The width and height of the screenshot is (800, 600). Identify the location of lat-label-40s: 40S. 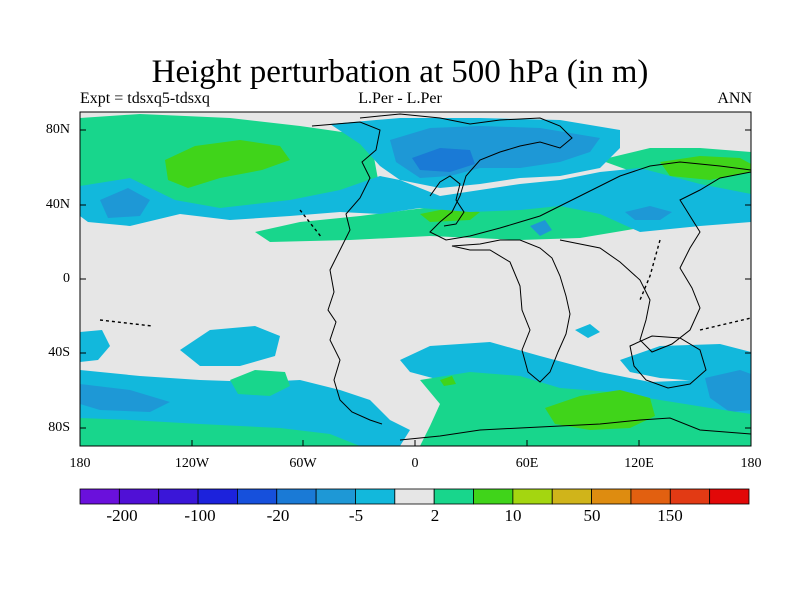
(59, 352).